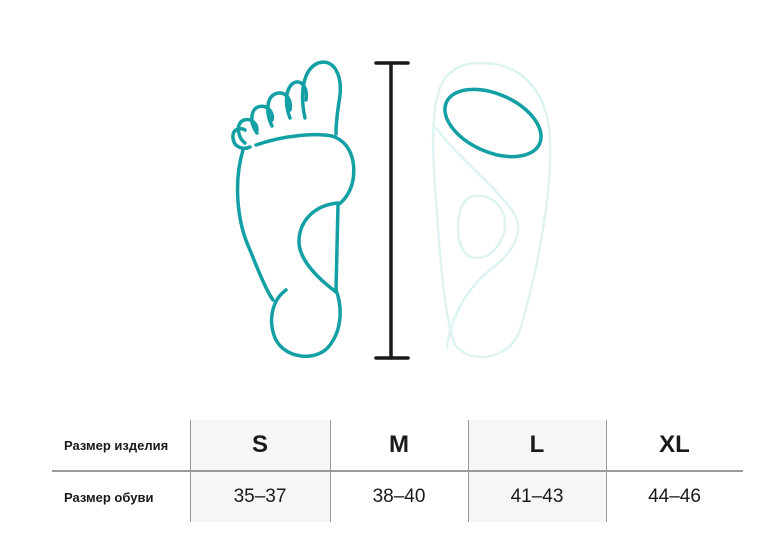 The image size is (780, 559). What do you see at coordinates (399, 496) in the screenshot?
I see `shoe-size-m: 38–40` at bounding box center [399, 496].